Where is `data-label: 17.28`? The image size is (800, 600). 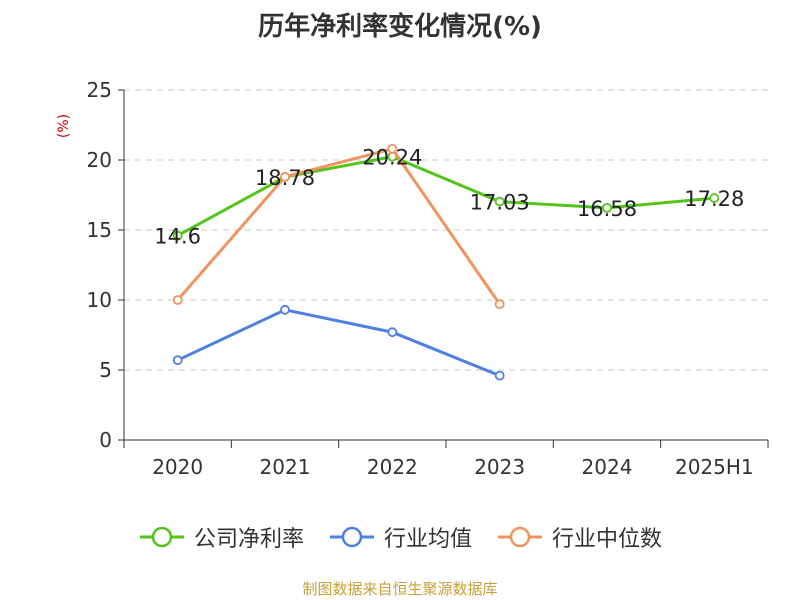
data-label: 17.28 is located at coordinates (714, 199).